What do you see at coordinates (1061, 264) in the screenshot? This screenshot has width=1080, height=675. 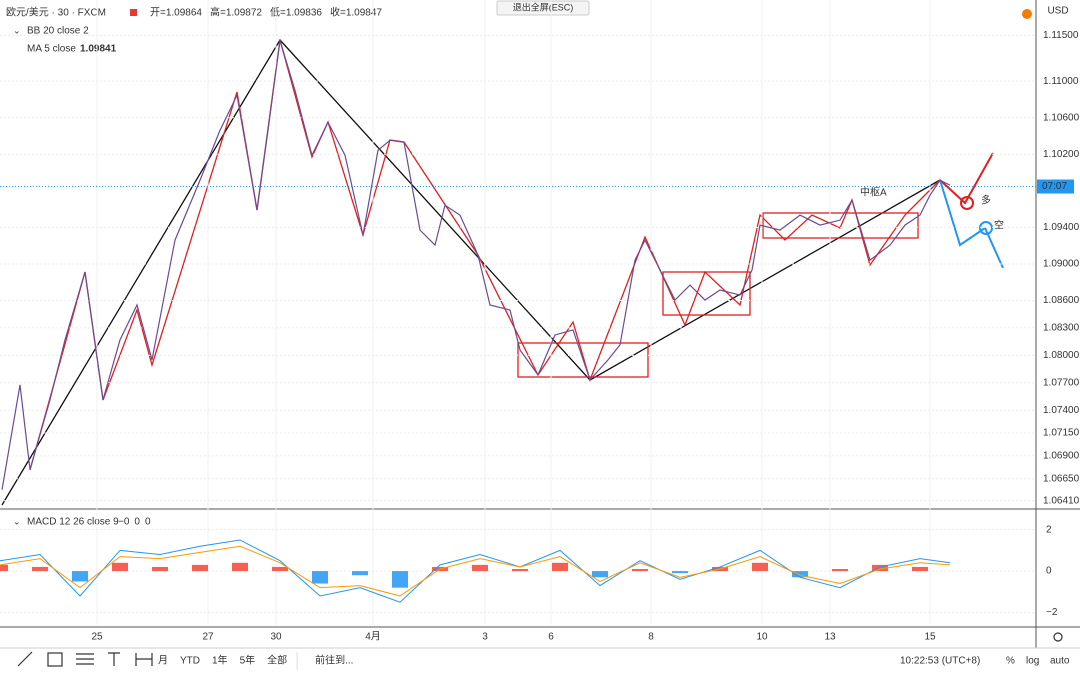 I see `y-tick-label: 1.09000` at bounding box center [1061, 264].